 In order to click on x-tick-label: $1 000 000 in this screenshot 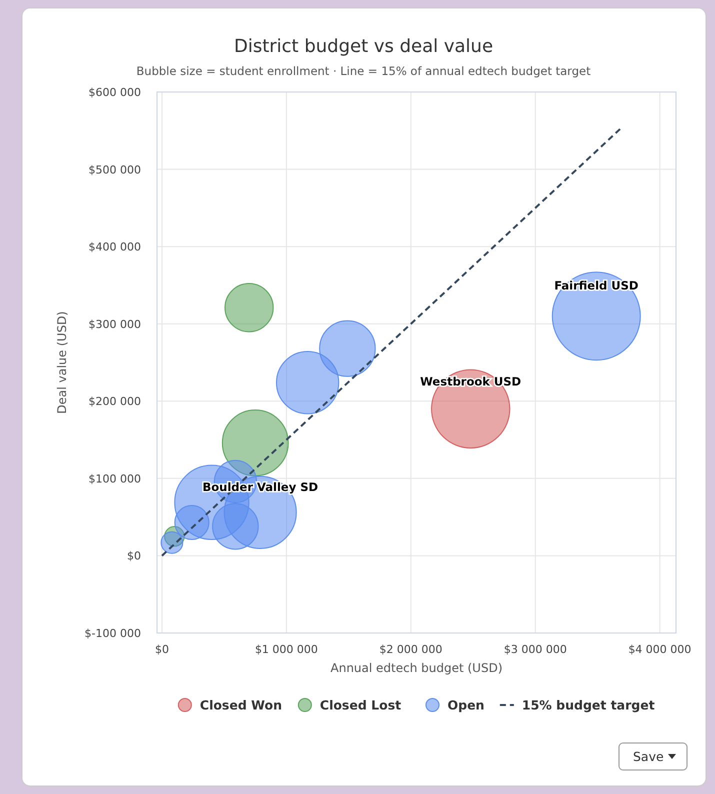, I will do `click(286, 649)`.